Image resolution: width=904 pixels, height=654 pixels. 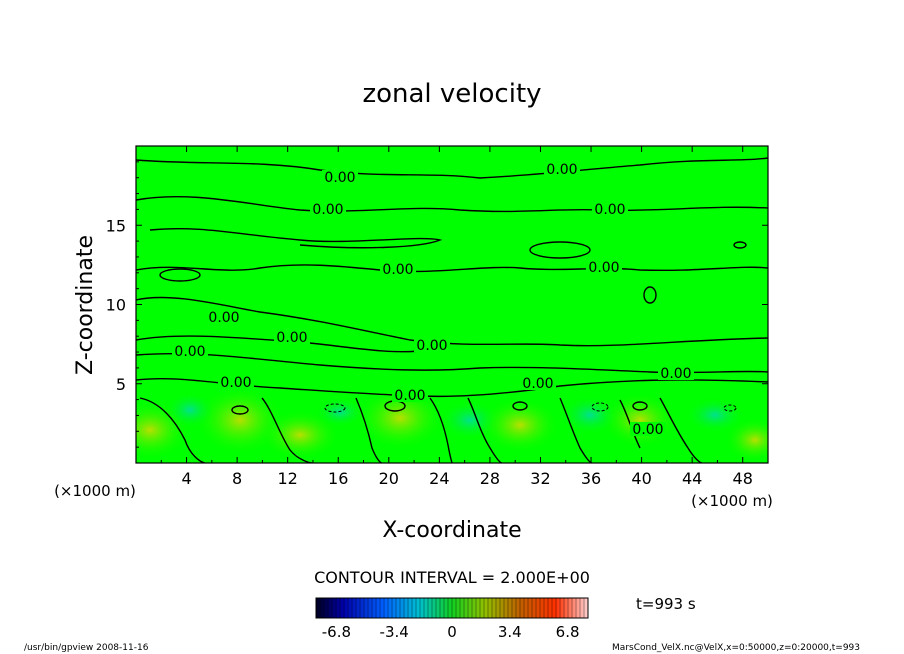 What do you see at coordinates (86, 648) in the screenshot?
I see `footer-left: /usr/bin/gpview 2008-11-16` at bounding box center [86, 648].